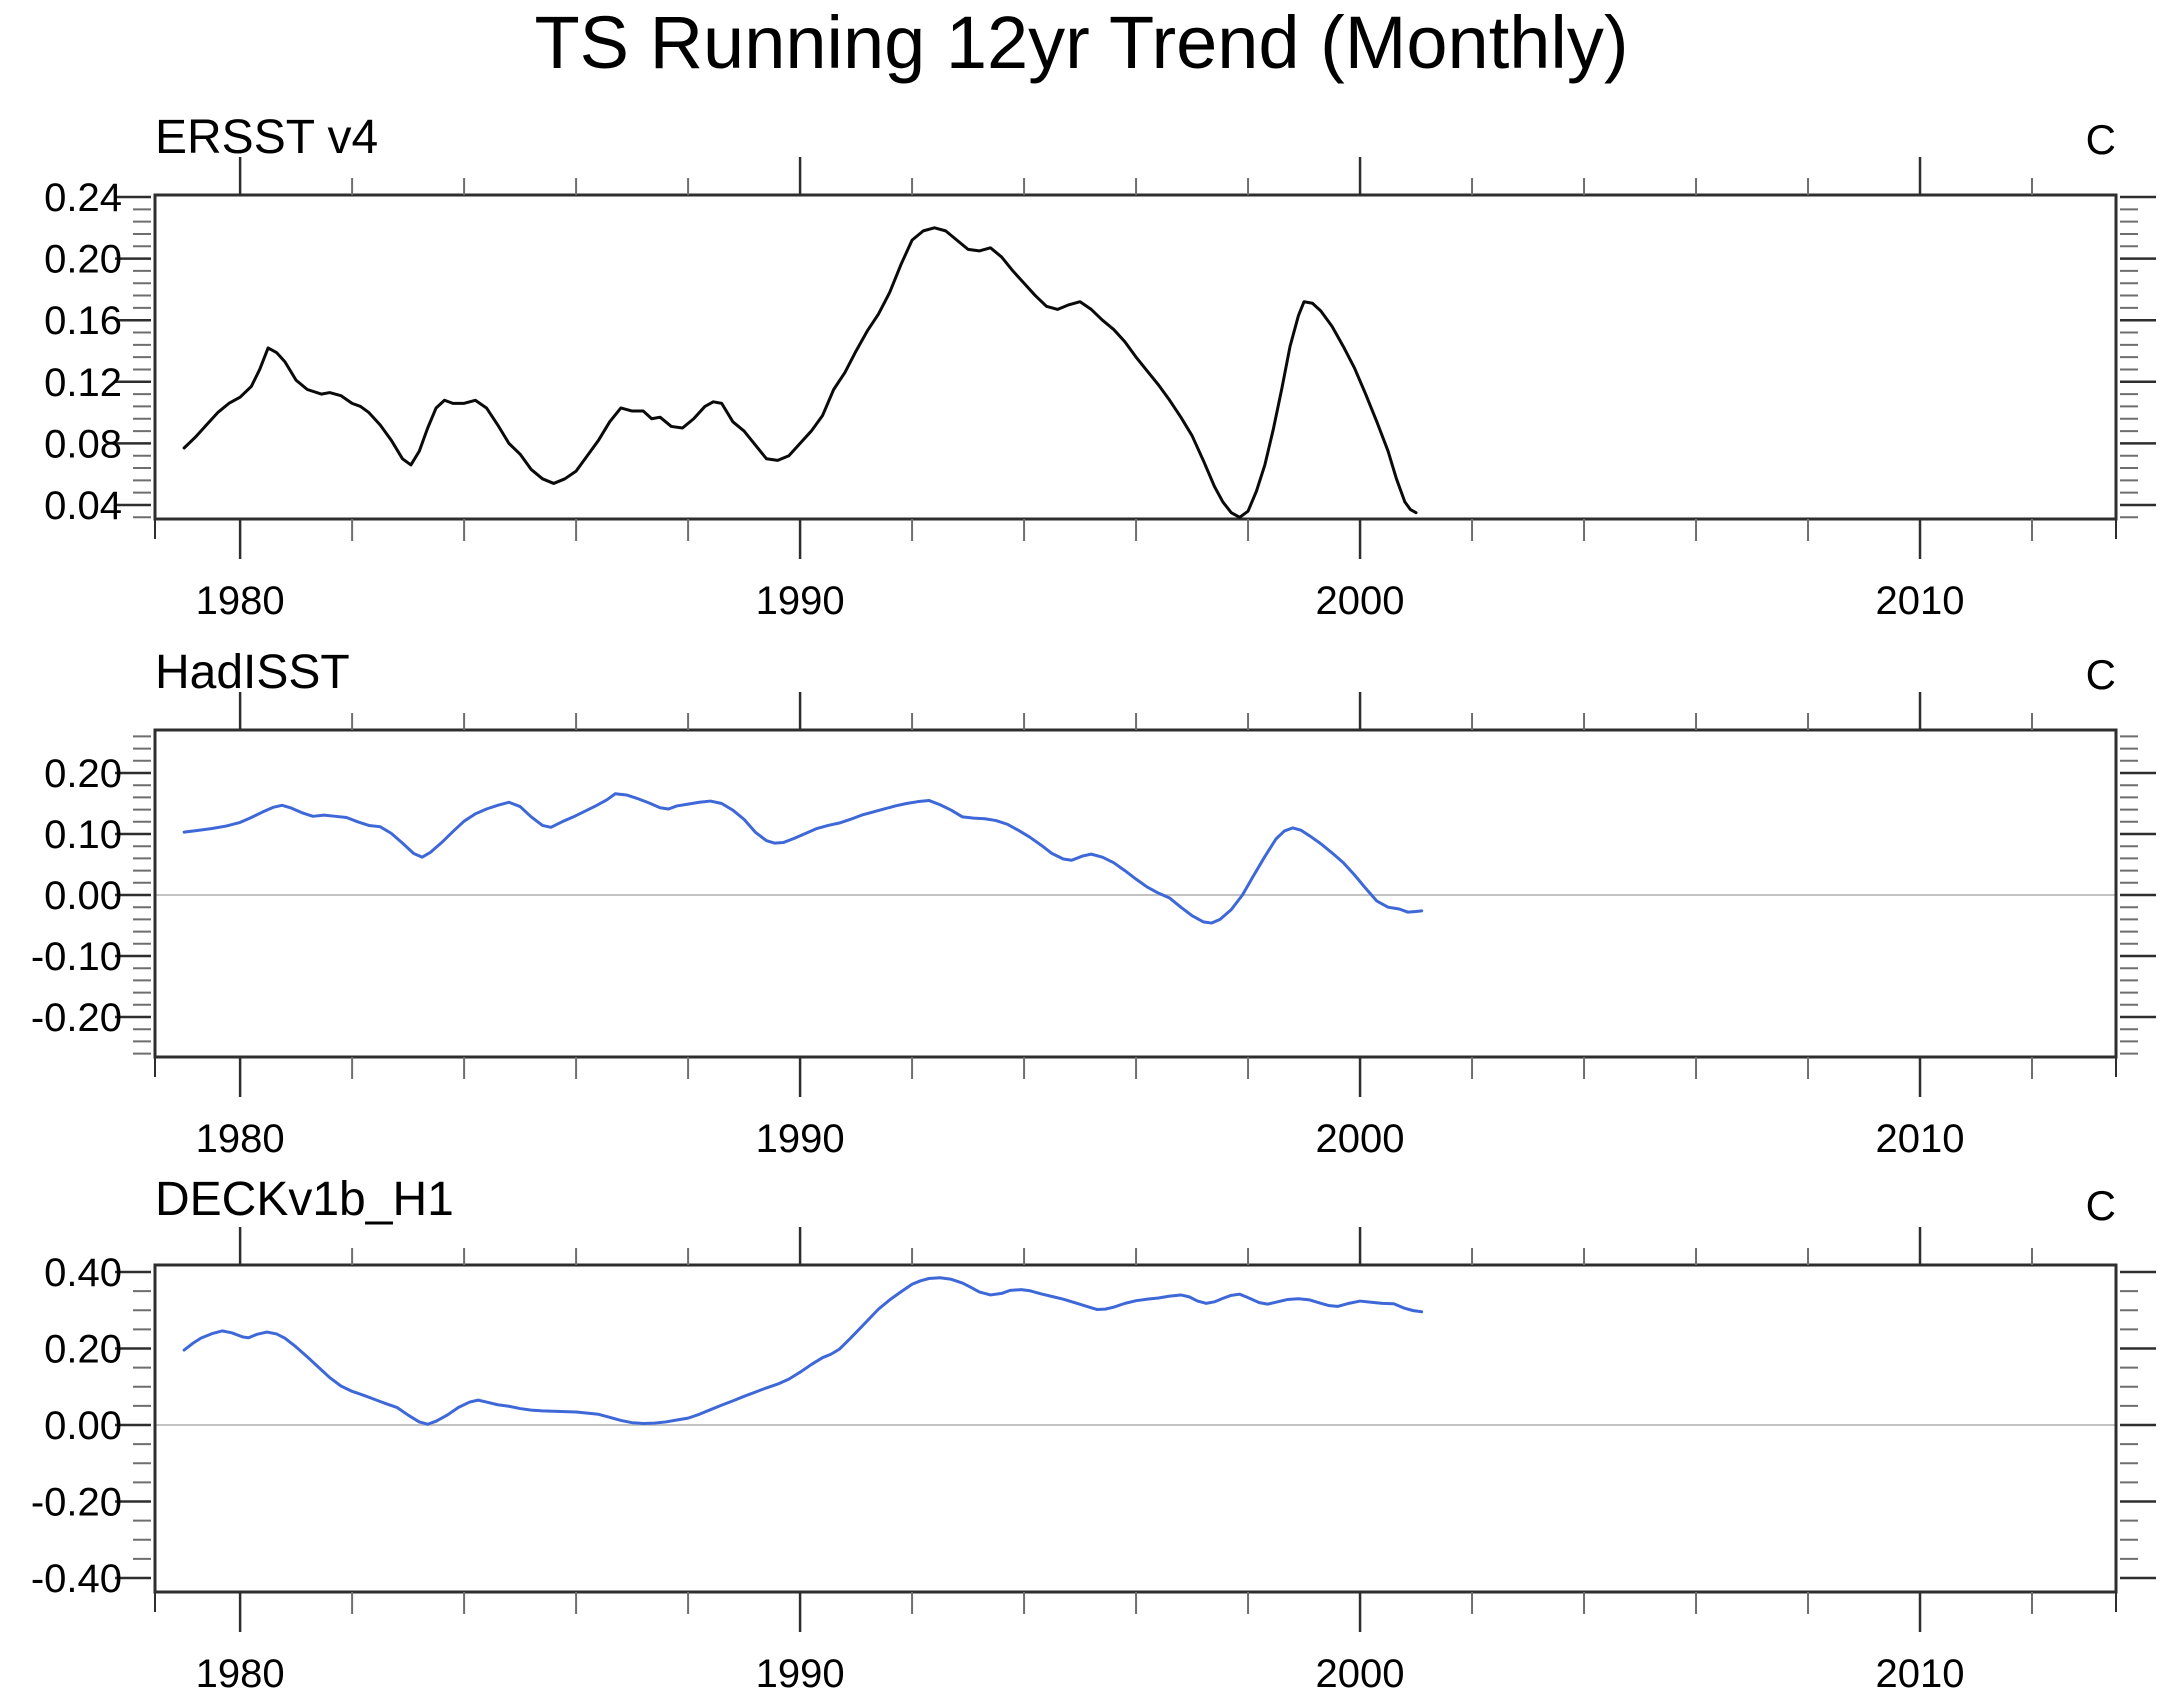 Image resolution: width=2163 pixels, height=1693 pixels. Describe the element at coordinates (83, 1273) in the screenshot. I see `y-tick-label: 0.40` at that location.